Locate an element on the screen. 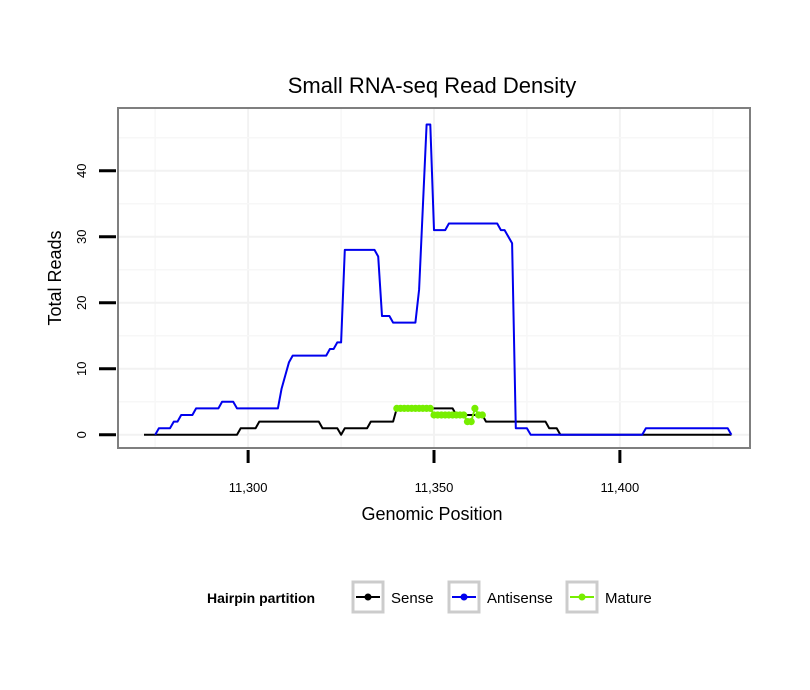 The image size is (810, 690). legend-label-mature: Mature is located at coordinates (628, 598).